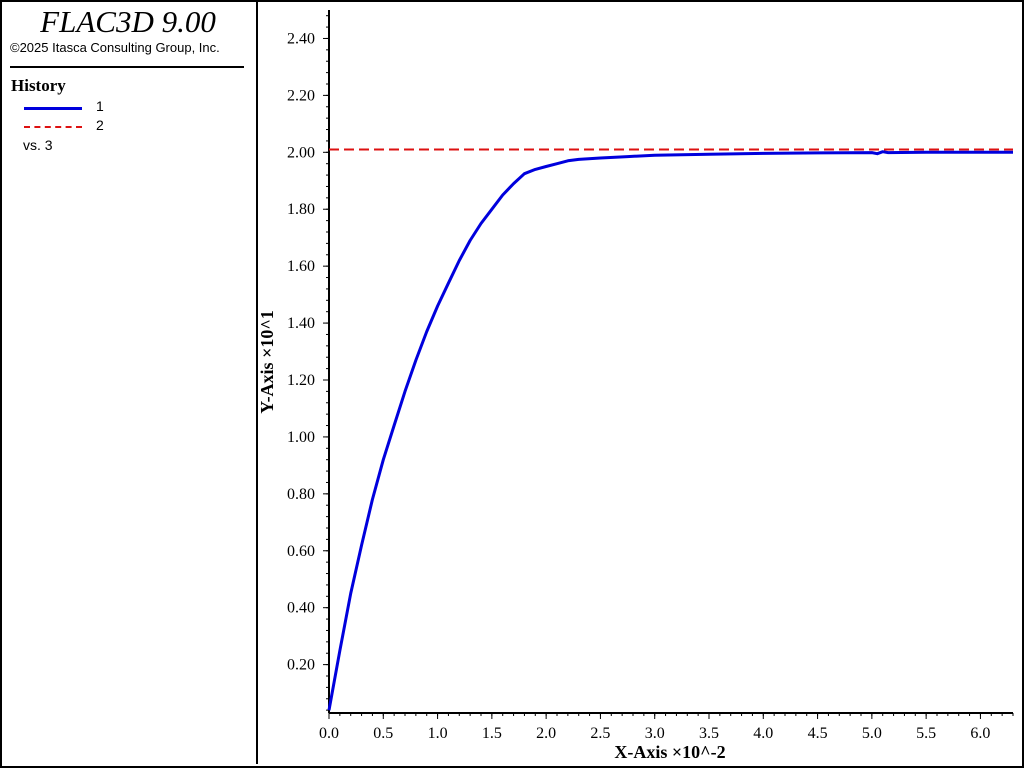  Describe the element at coordinates (301, 437) in the screenshot. I see `y-tick-label: 1.00` at that location.